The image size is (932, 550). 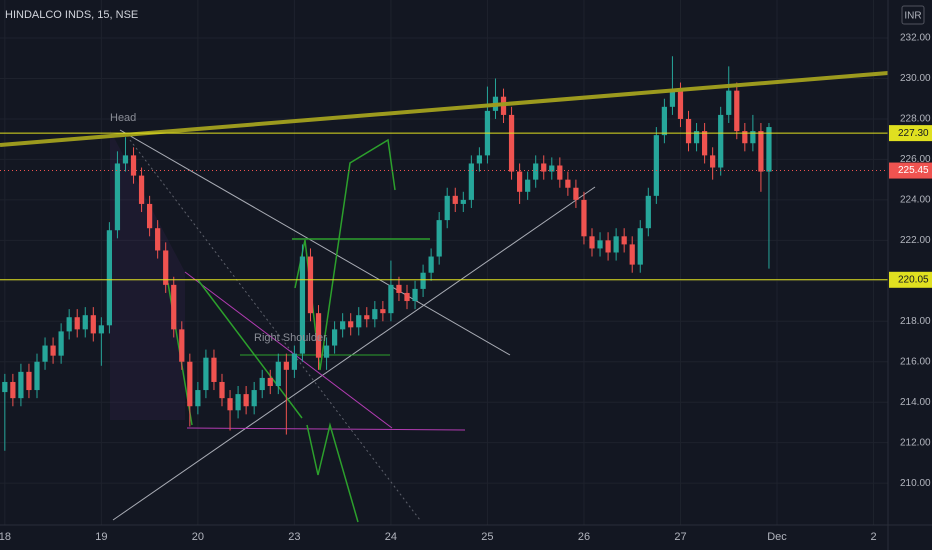 I want to click on x-tick-label: 18, so click(x=5, y=537).